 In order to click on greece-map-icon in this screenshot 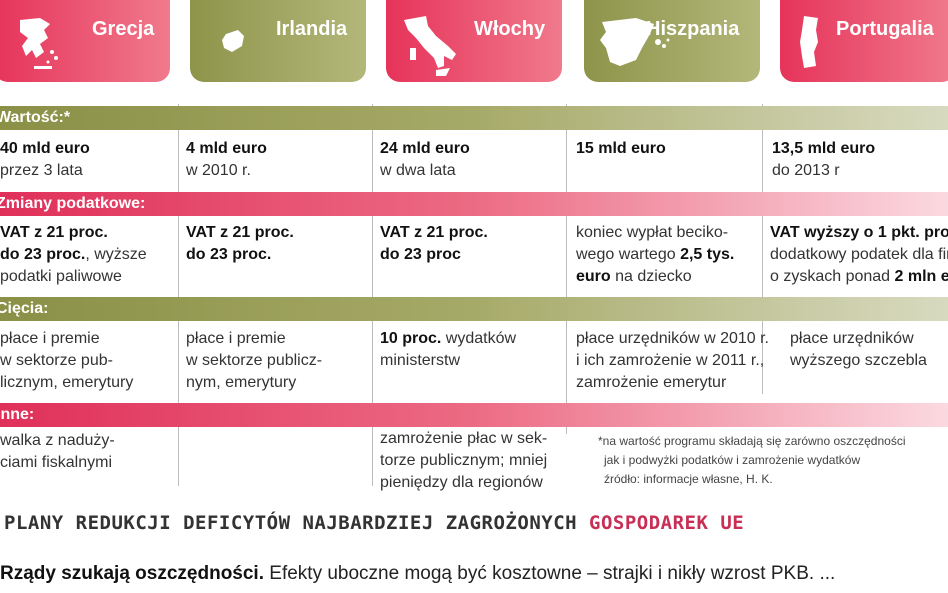, I will do `click(39, 43)`.